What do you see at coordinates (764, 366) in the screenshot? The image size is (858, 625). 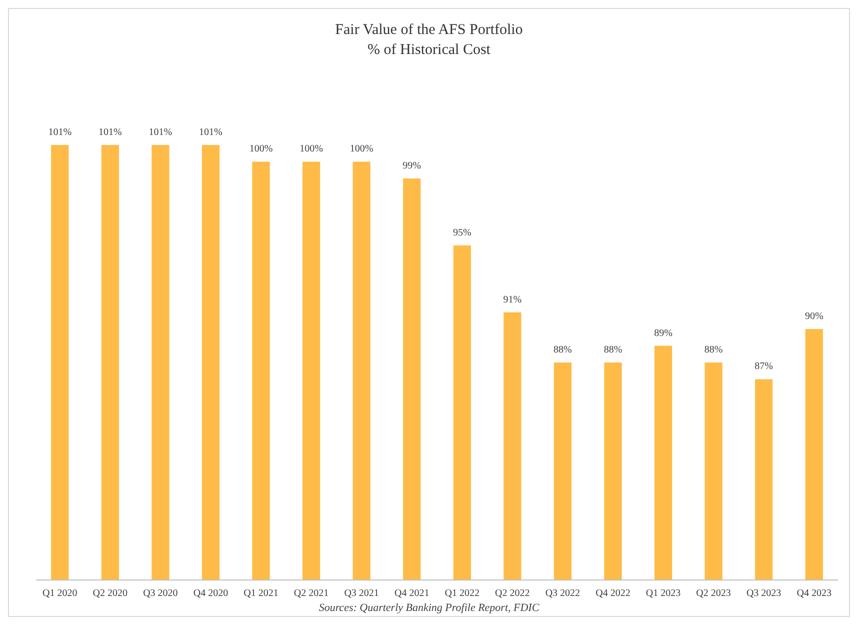 I see `data-label: 87%` at bounding box center [764, 366].